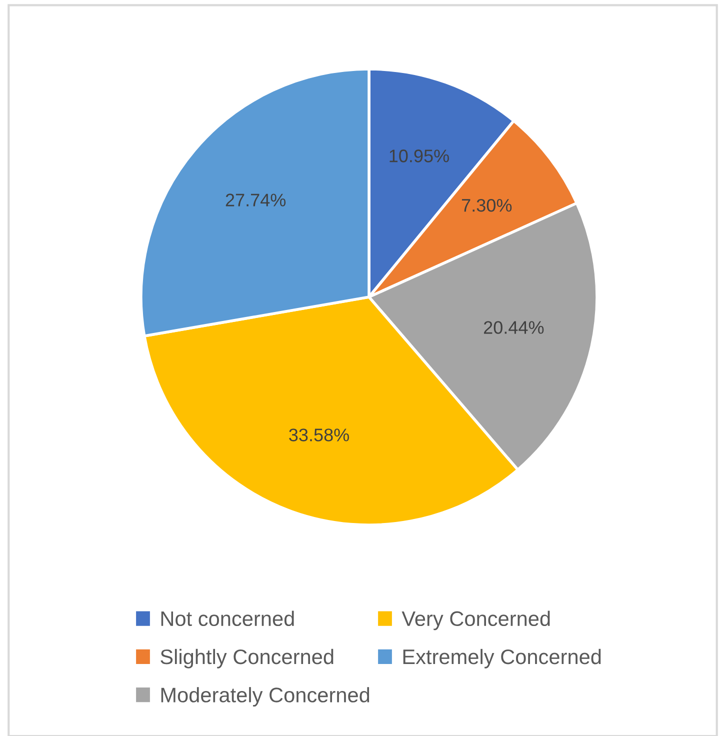 This screenshot has height=736, width=719. I want to click on data-label: 20.44%, so click(514, 327).